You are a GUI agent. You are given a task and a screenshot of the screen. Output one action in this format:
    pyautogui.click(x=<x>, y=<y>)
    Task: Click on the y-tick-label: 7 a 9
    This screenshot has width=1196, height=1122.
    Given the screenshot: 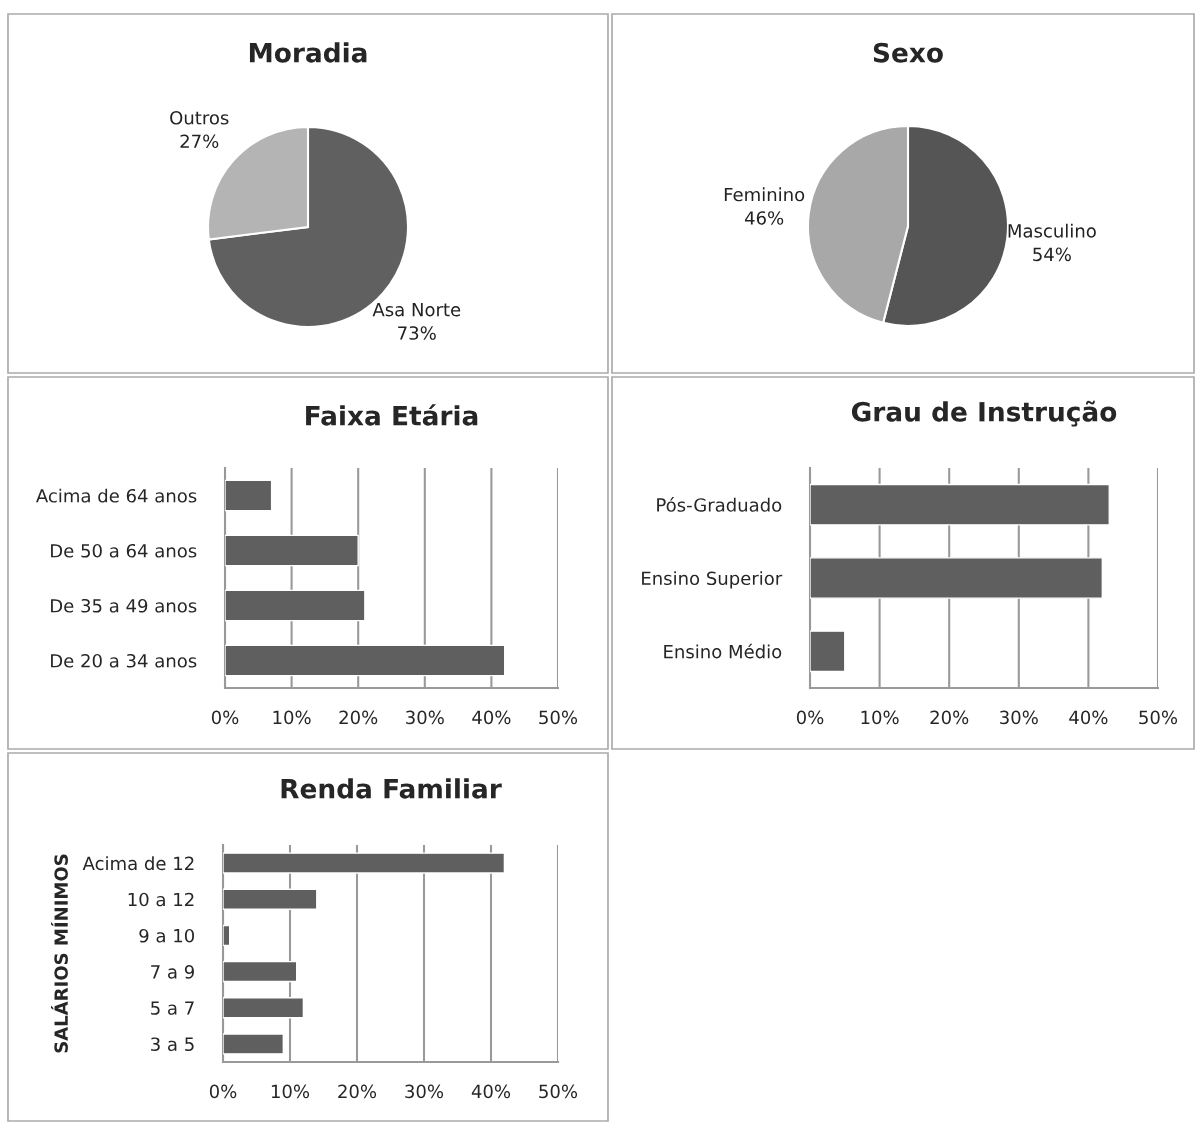 What is the action you would take?
    pyautogui.click(x=172, y=972)
    